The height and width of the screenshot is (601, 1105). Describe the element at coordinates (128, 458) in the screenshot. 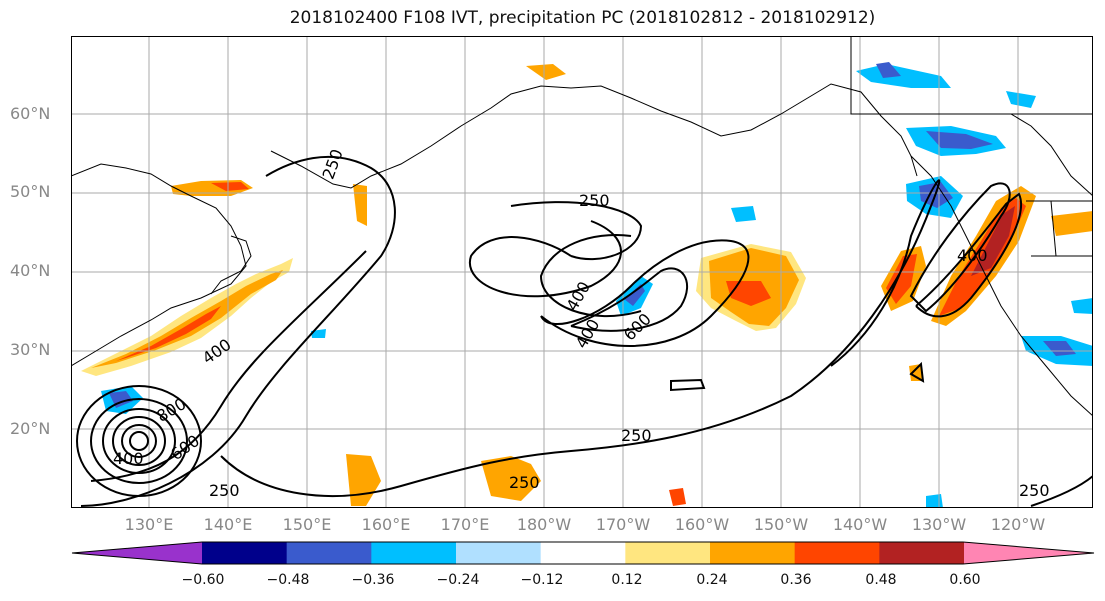

I see `contour-label-400-e: 400` at that location.